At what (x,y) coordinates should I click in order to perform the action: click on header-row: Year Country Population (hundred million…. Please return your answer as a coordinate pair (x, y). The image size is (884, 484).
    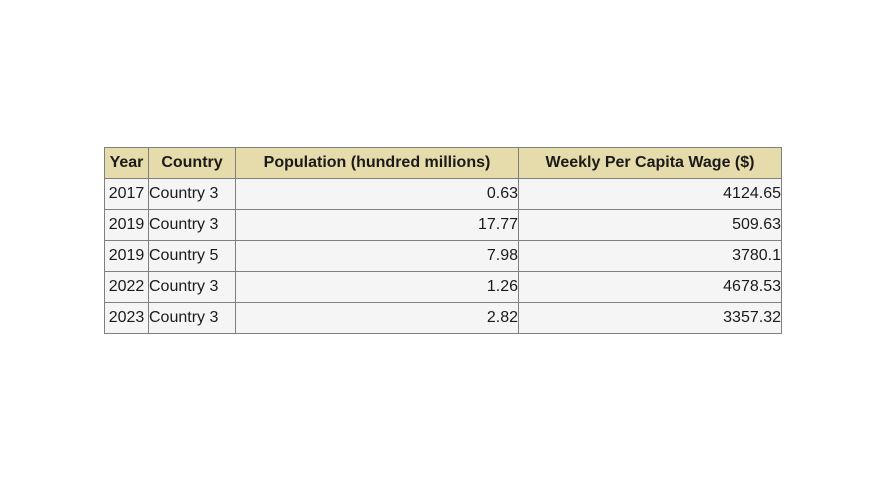
    Looking at the image, I should click on (443, 163).